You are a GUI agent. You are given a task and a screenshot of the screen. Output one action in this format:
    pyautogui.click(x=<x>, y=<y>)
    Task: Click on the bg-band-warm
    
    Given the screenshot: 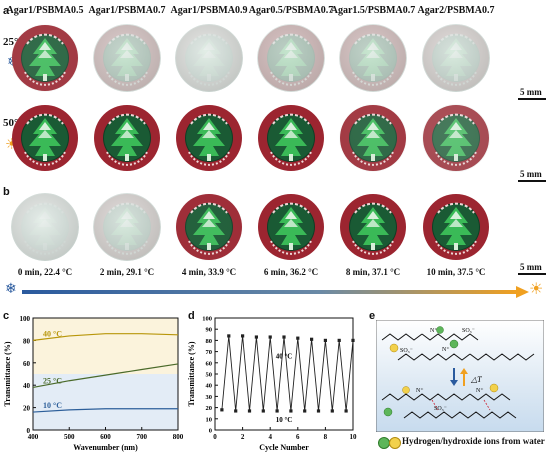 What is the action you would take?
    pyautogui.click(x=105, y=346)
    